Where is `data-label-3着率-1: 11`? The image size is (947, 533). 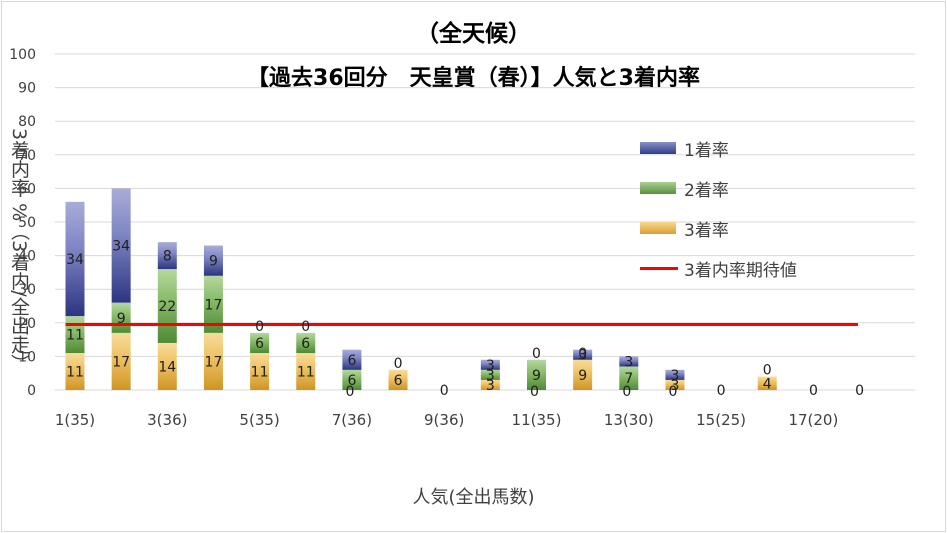 data-label-3着率-1: 11 is located at coordinates (75, 373).